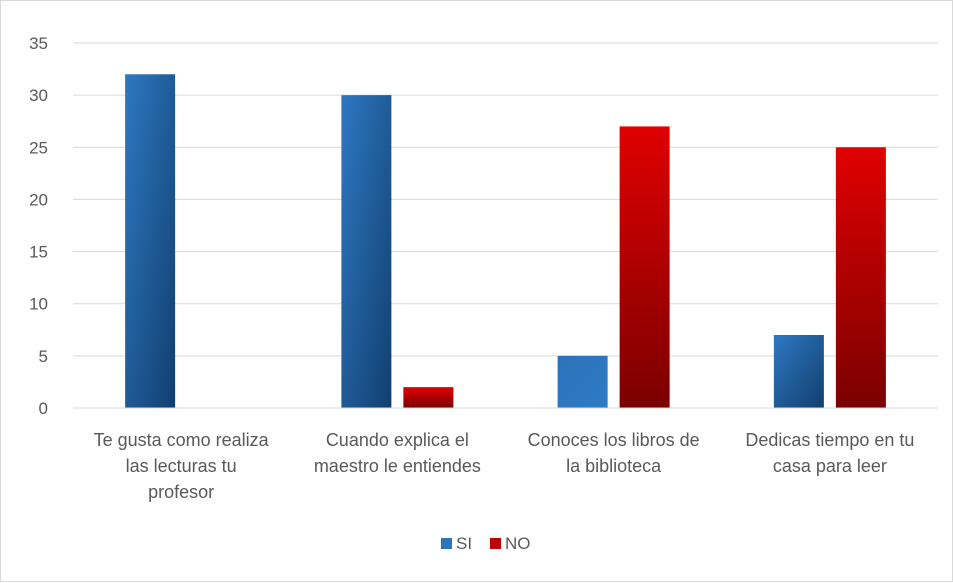  I want to click on y-tick-label: 5, so click(43, 356).